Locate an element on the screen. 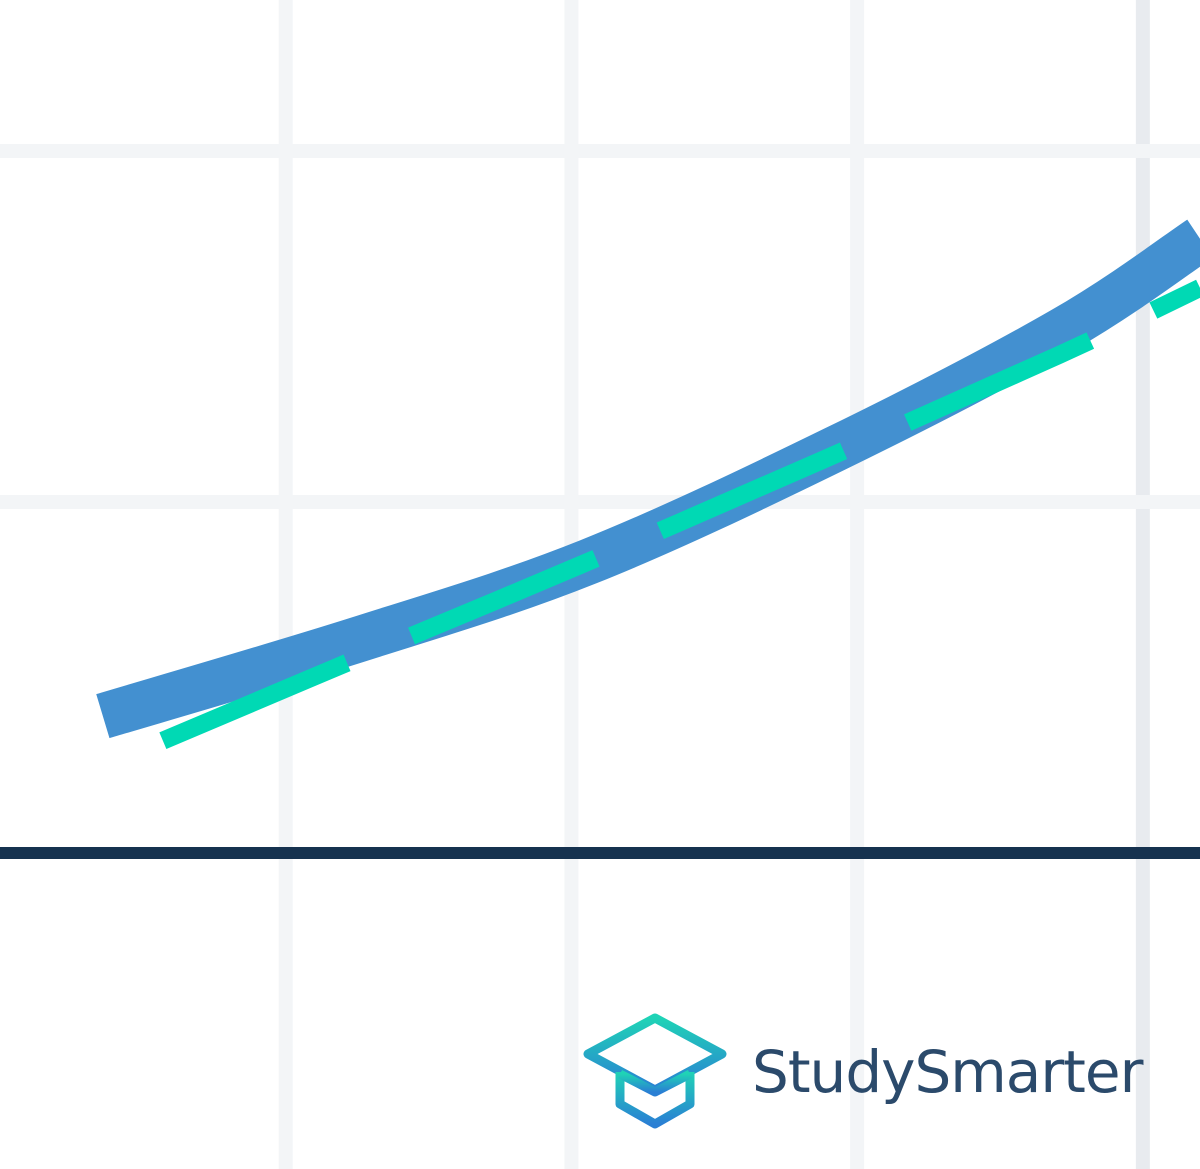  studysmarter-logo: StudySmarter is located at coordinates (861, 1072).